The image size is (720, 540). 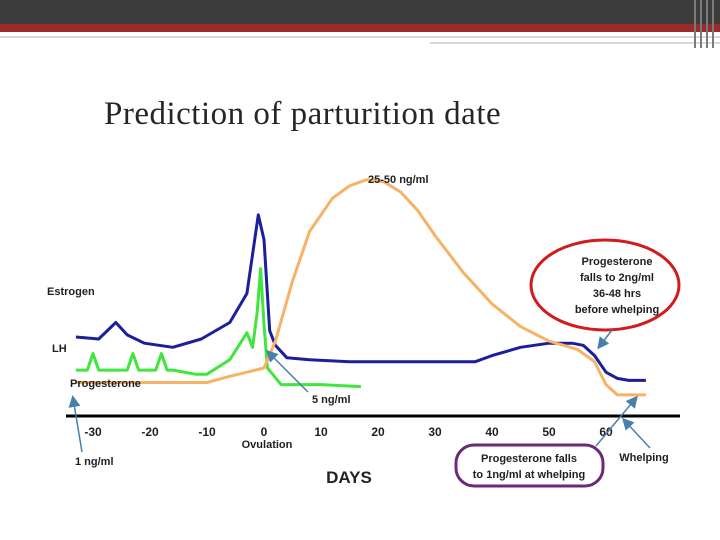 I want to click on x-tick-label: -10, so click(x=207, y=432).